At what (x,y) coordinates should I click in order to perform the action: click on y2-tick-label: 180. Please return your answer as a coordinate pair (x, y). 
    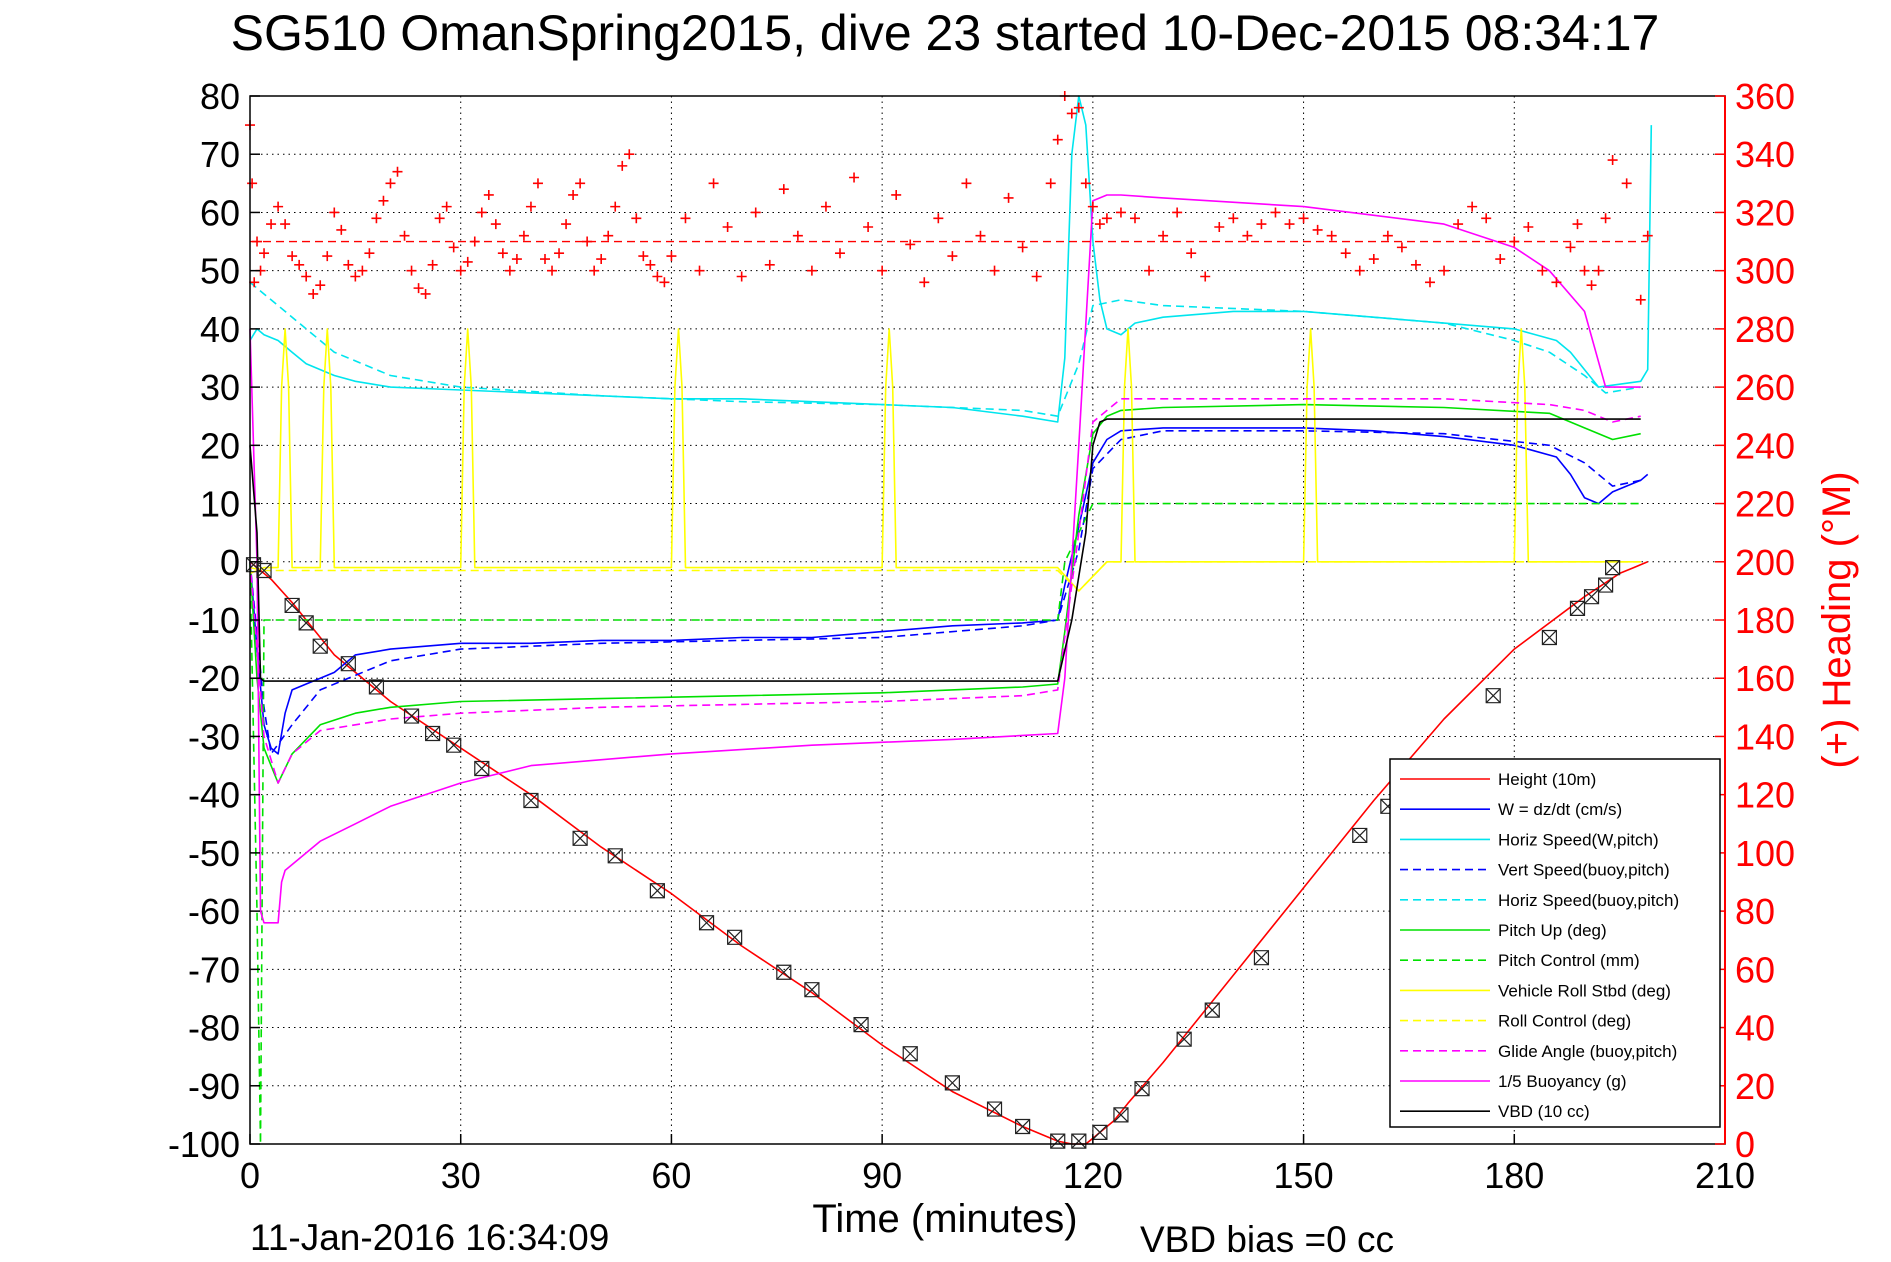
    Looking at the image, I should click on (1765, 620).